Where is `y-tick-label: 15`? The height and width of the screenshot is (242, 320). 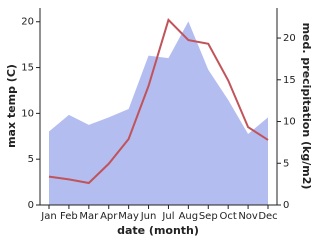 y-tick-label: 15 is located at coordinates (27, 68).